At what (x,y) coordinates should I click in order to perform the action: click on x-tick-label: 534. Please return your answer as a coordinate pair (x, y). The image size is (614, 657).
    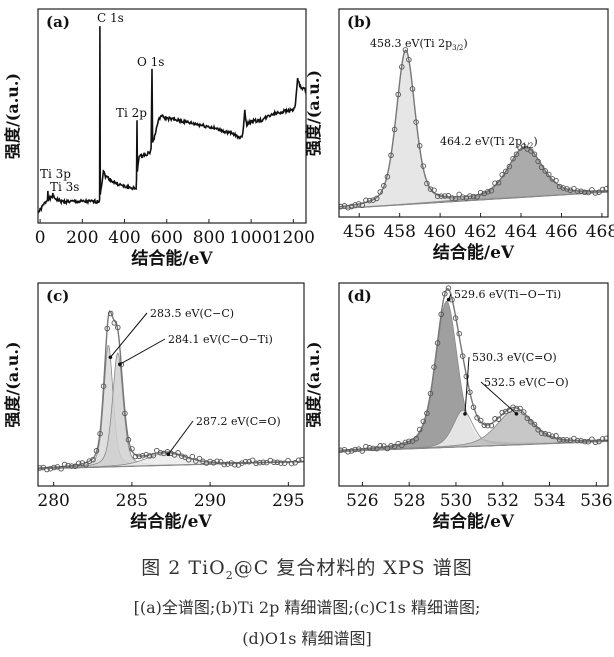
    Looking at the image, I should click on (549, 501).